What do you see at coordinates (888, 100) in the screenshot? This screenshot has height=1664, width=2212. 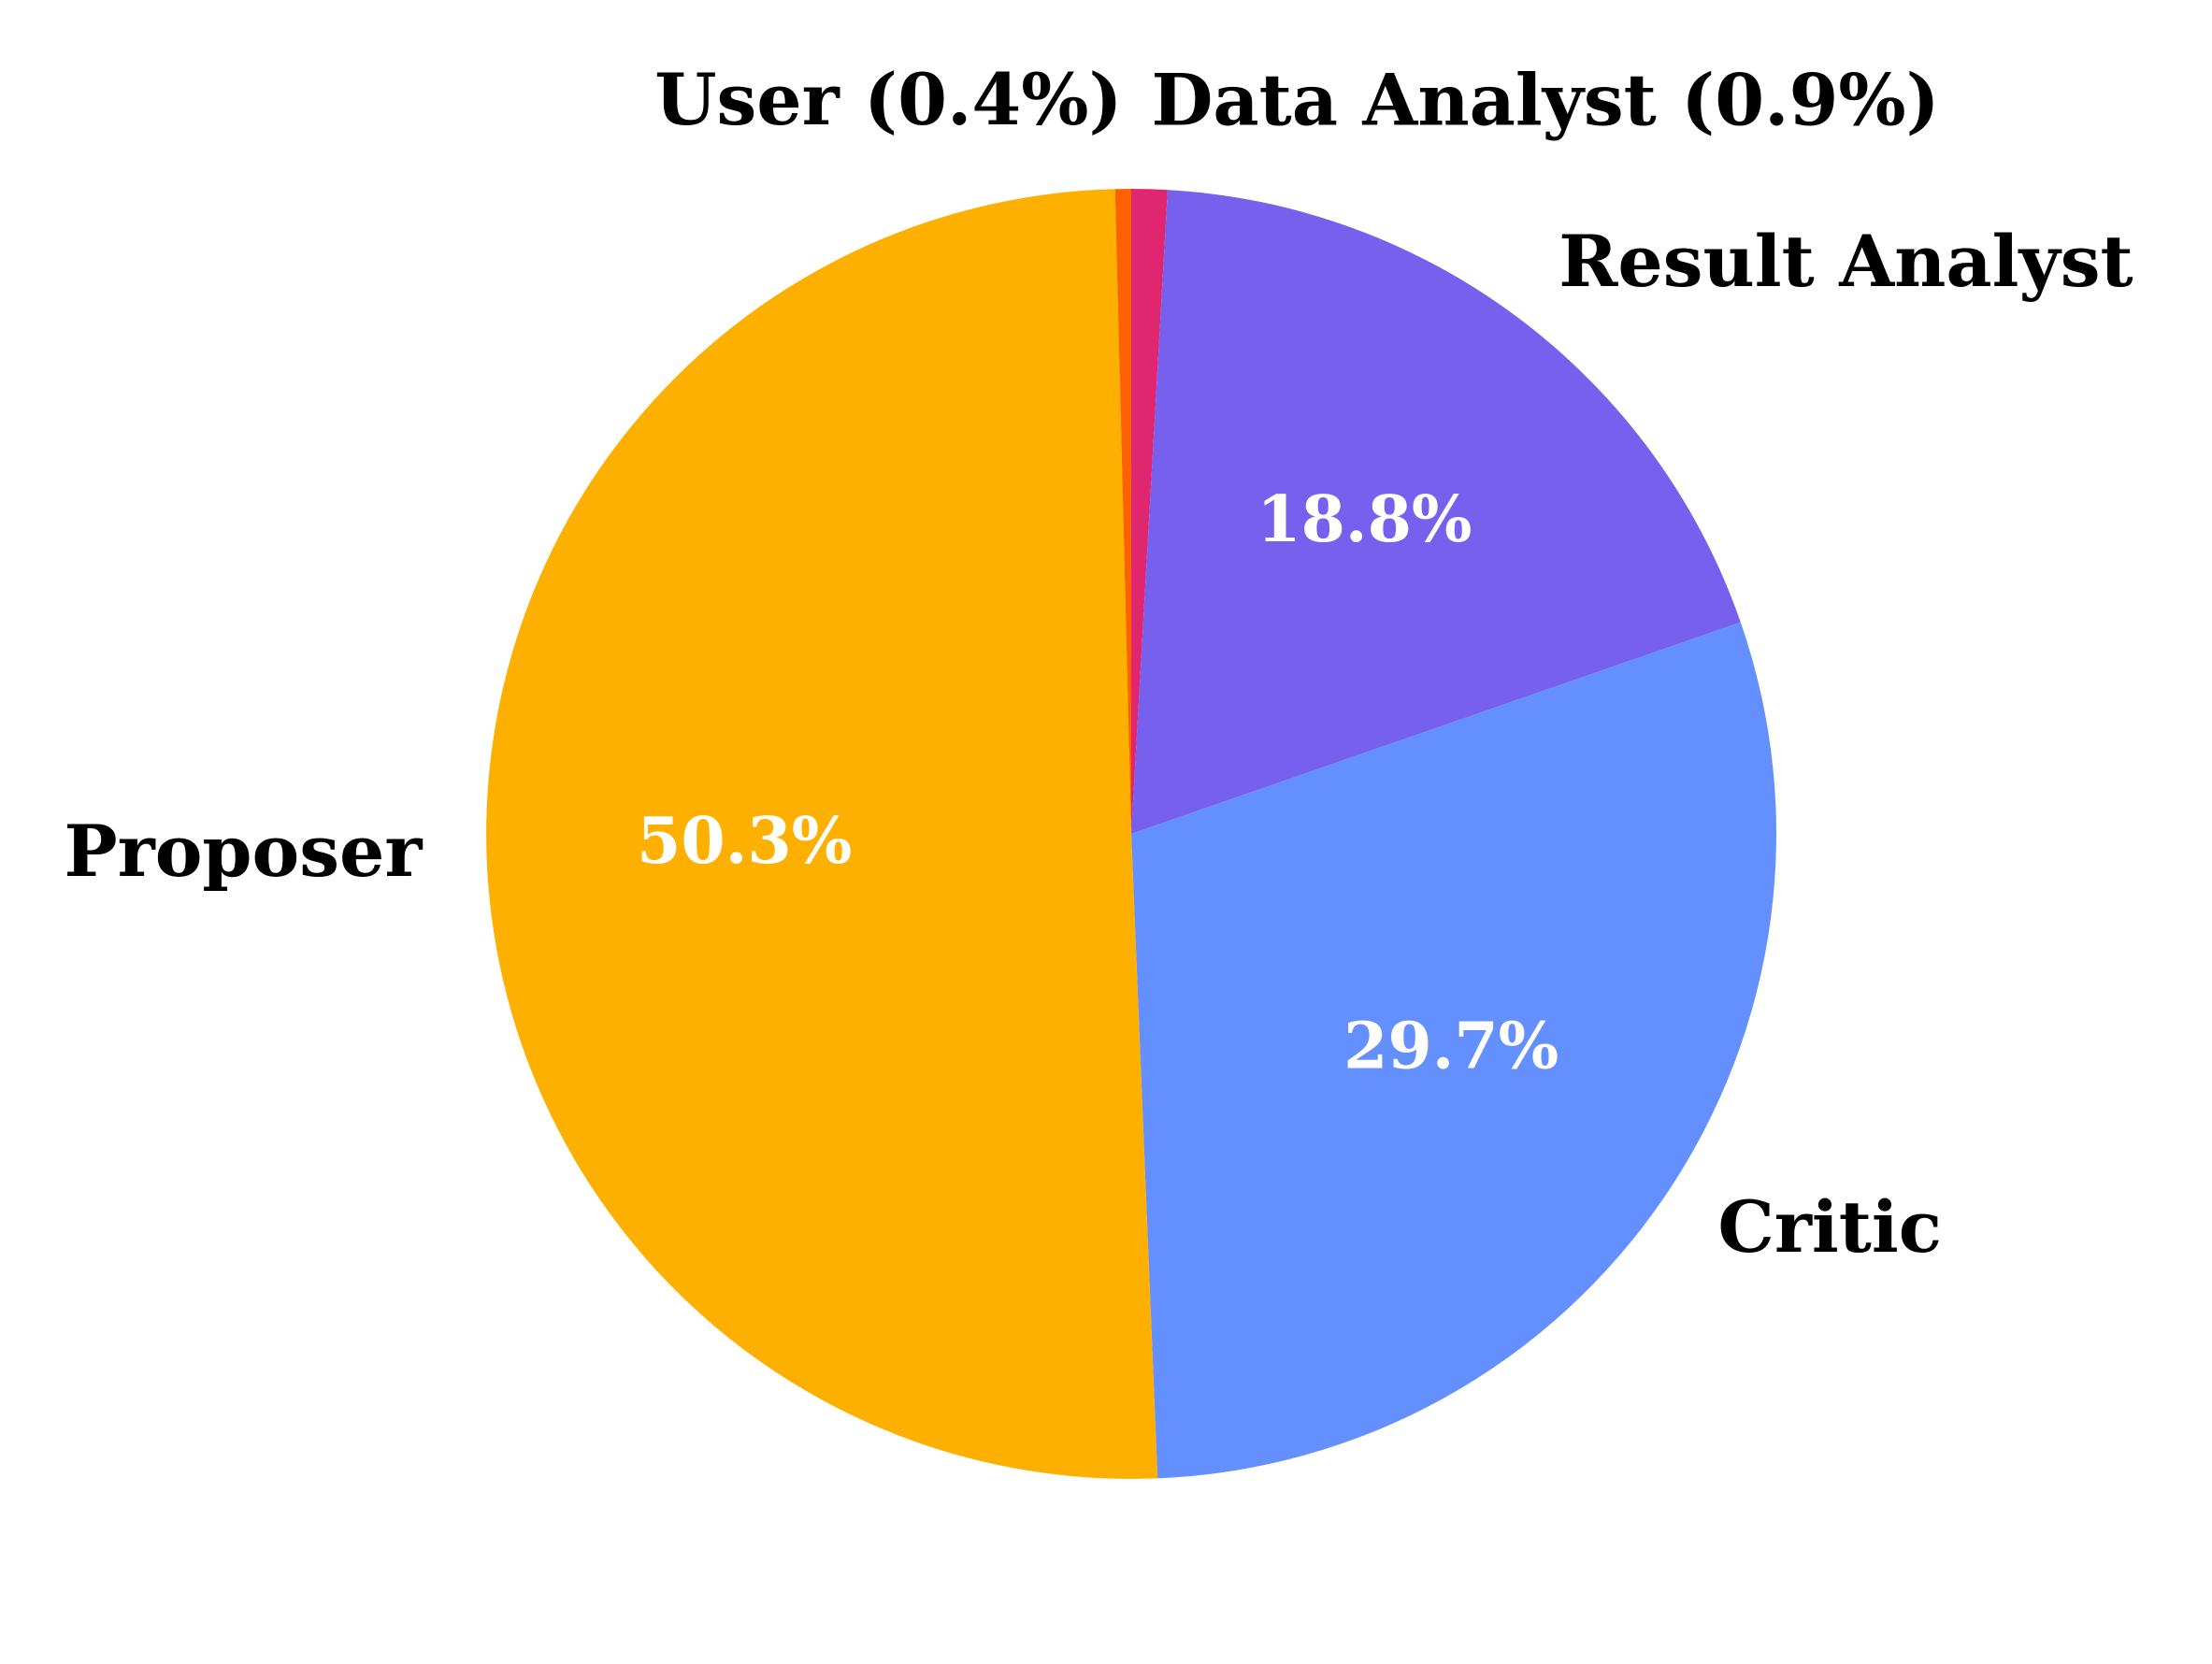 I see `slice-label-user: User (0.4%)` at bounding box center [888, 100].